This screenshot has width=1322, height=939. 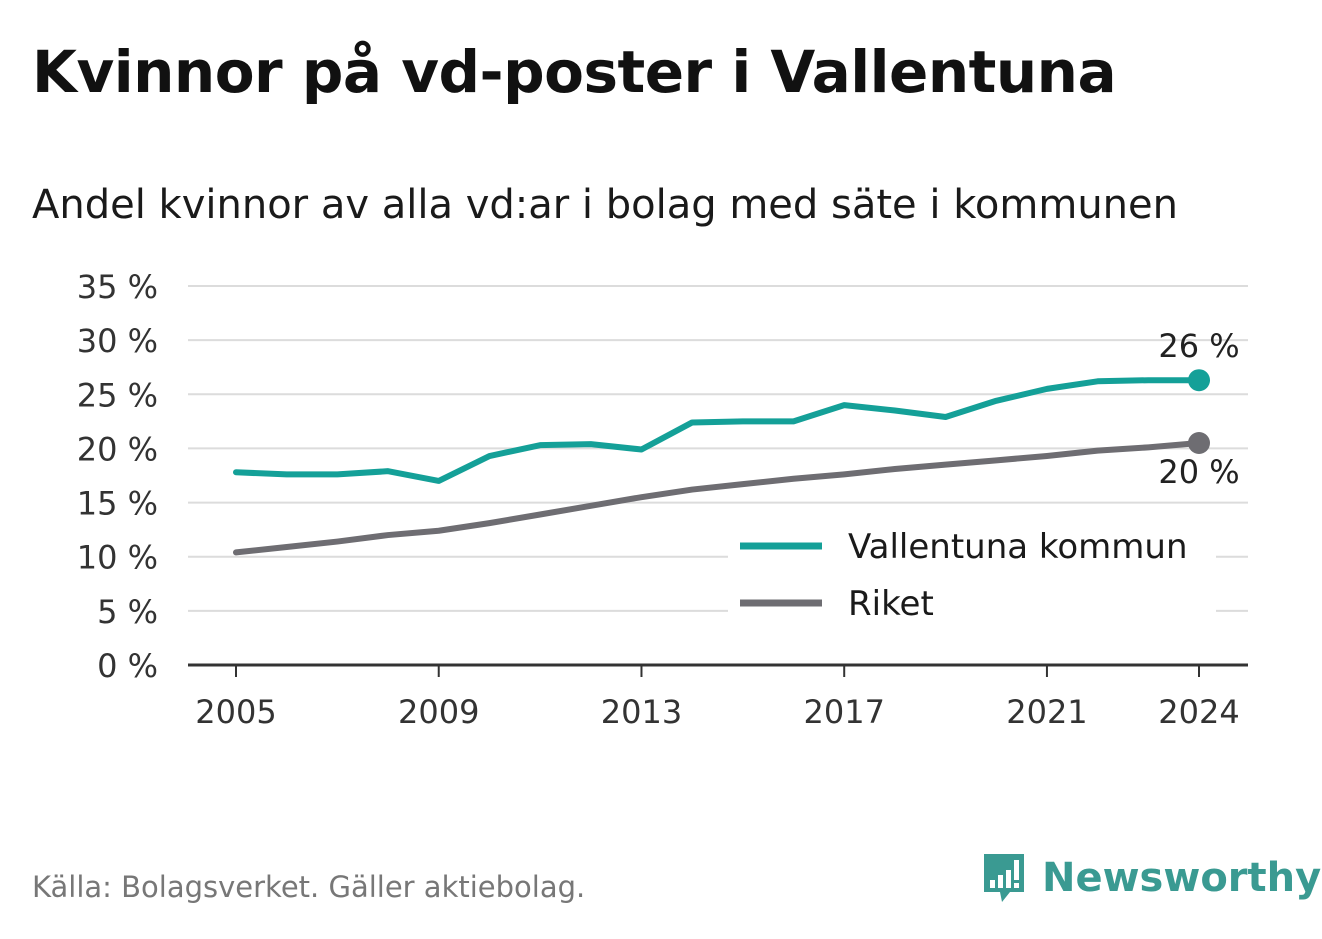 What do you see at coordinates (309, 887) in the screenshot?
I see `source-note: Källa: Bolagsverket. Gäller aktiebolag.` at bounding box center [309, 887].